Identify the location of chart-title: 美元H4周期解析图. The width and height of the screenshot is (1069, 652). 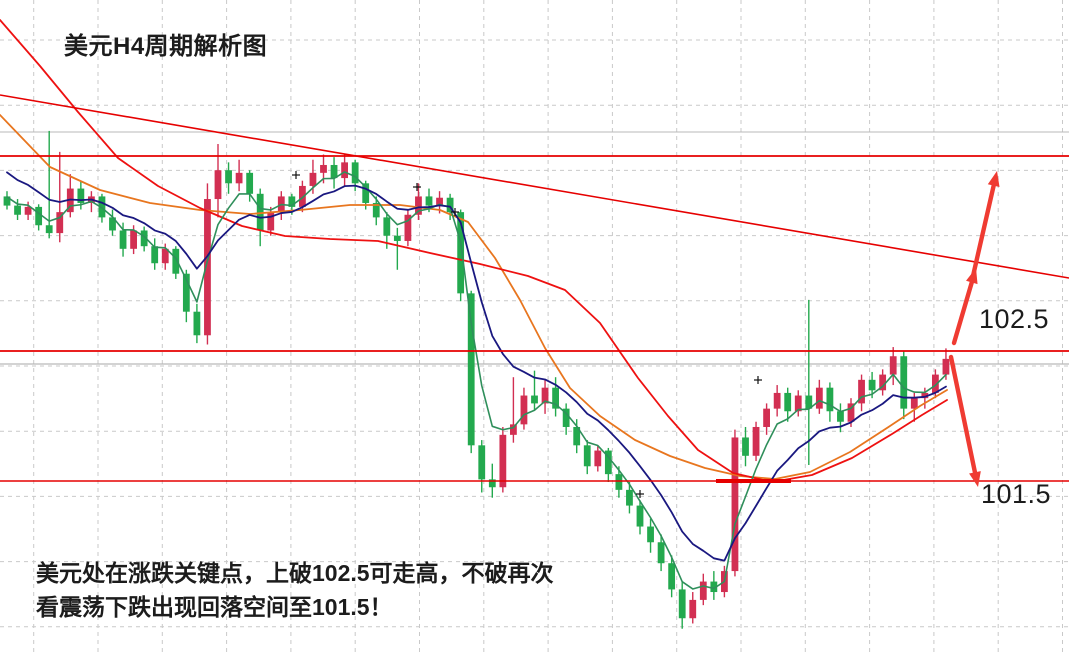
(166, 46).